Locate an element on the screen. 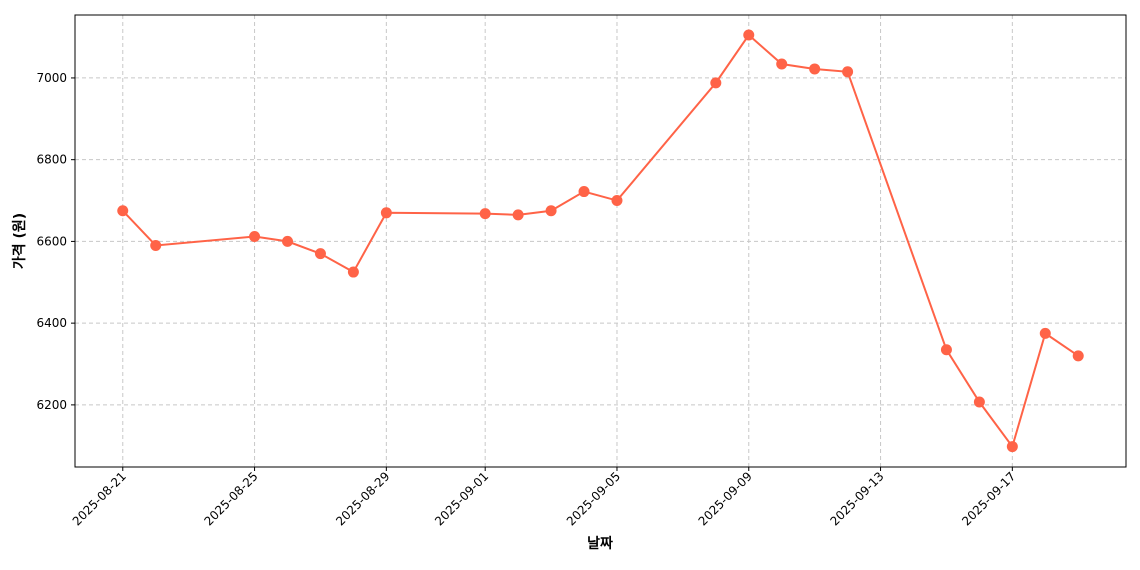 This screenshot has width=1140, height=570. y-tick-label: 6600 is located at coordinates (51, 241).